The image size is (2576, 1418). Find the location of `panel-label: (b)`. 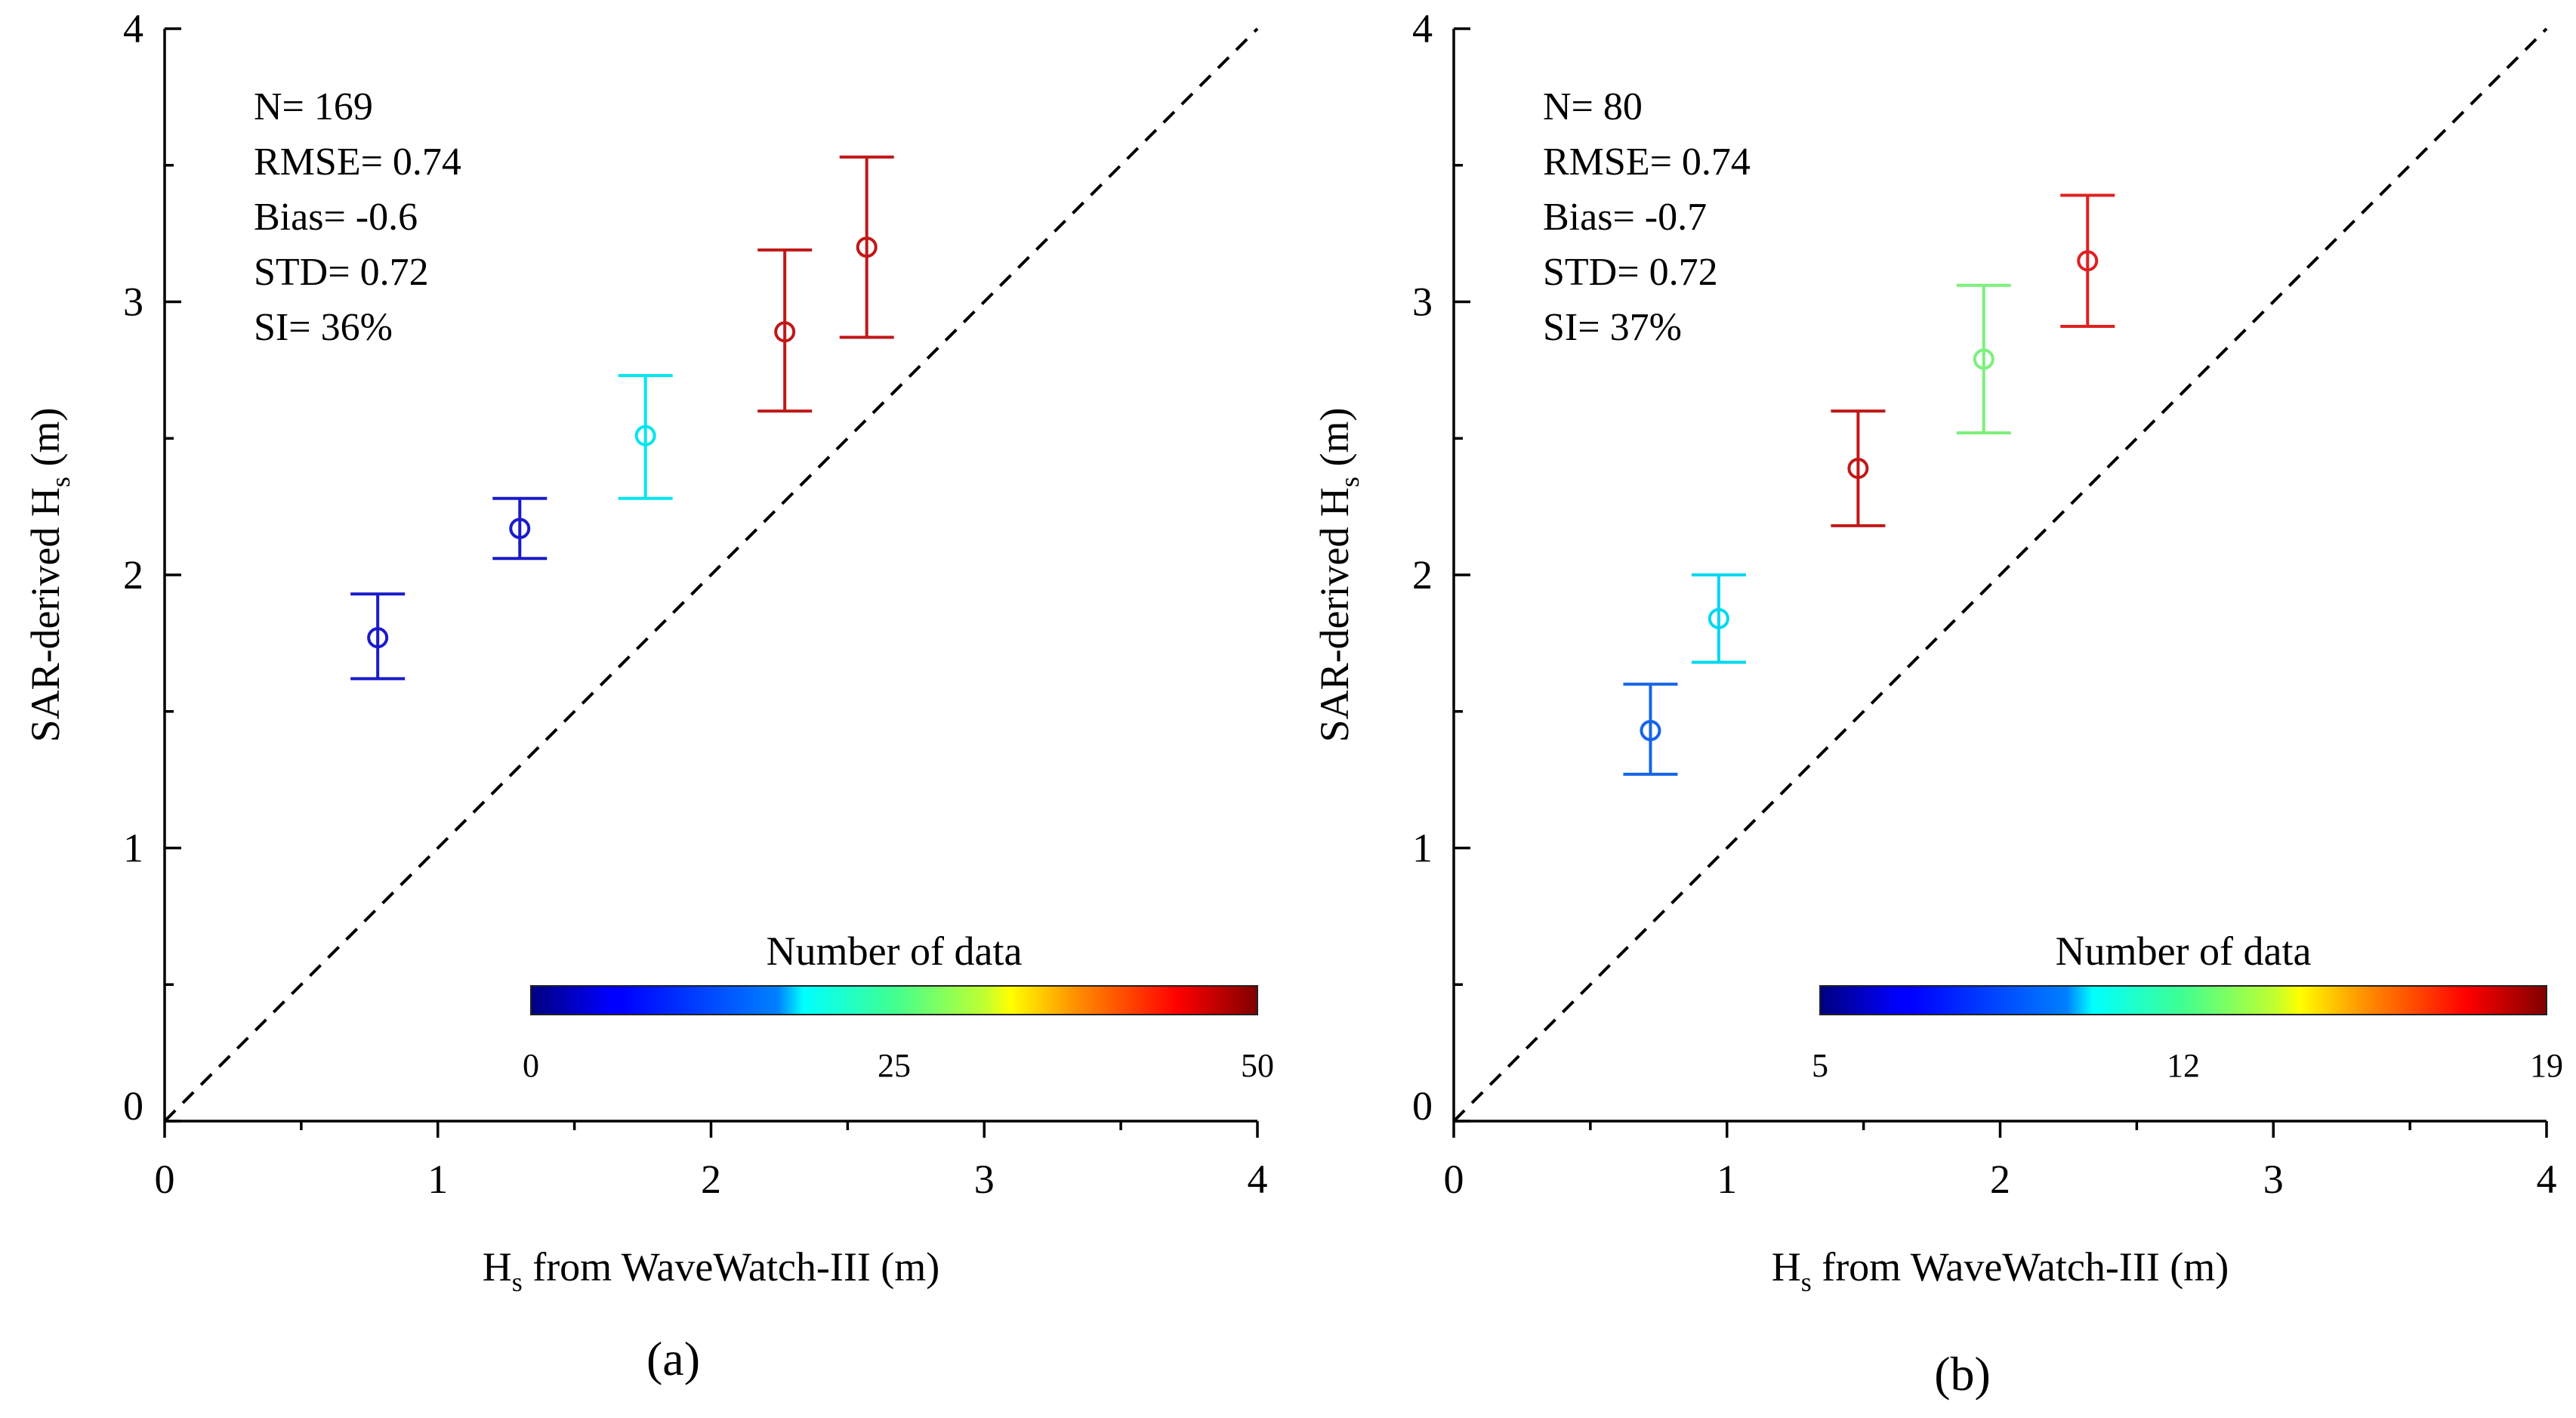

panel-label: (b) is located at coordinates (1962, 1374).